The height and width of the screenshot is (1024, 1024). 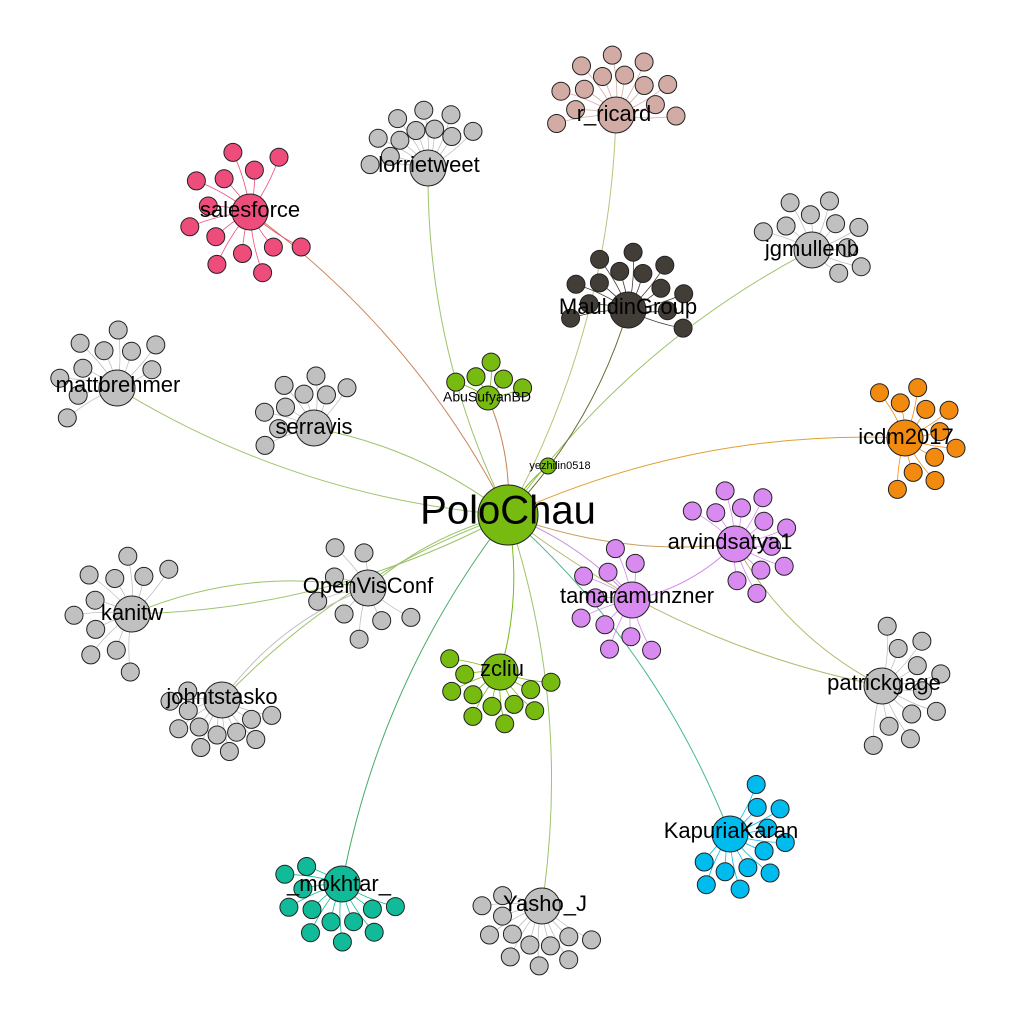 What do you see at coordinates (368, 588) in the screenshot?
I see `hub-node-OpenVisConf` at bounding box center [368, 588].